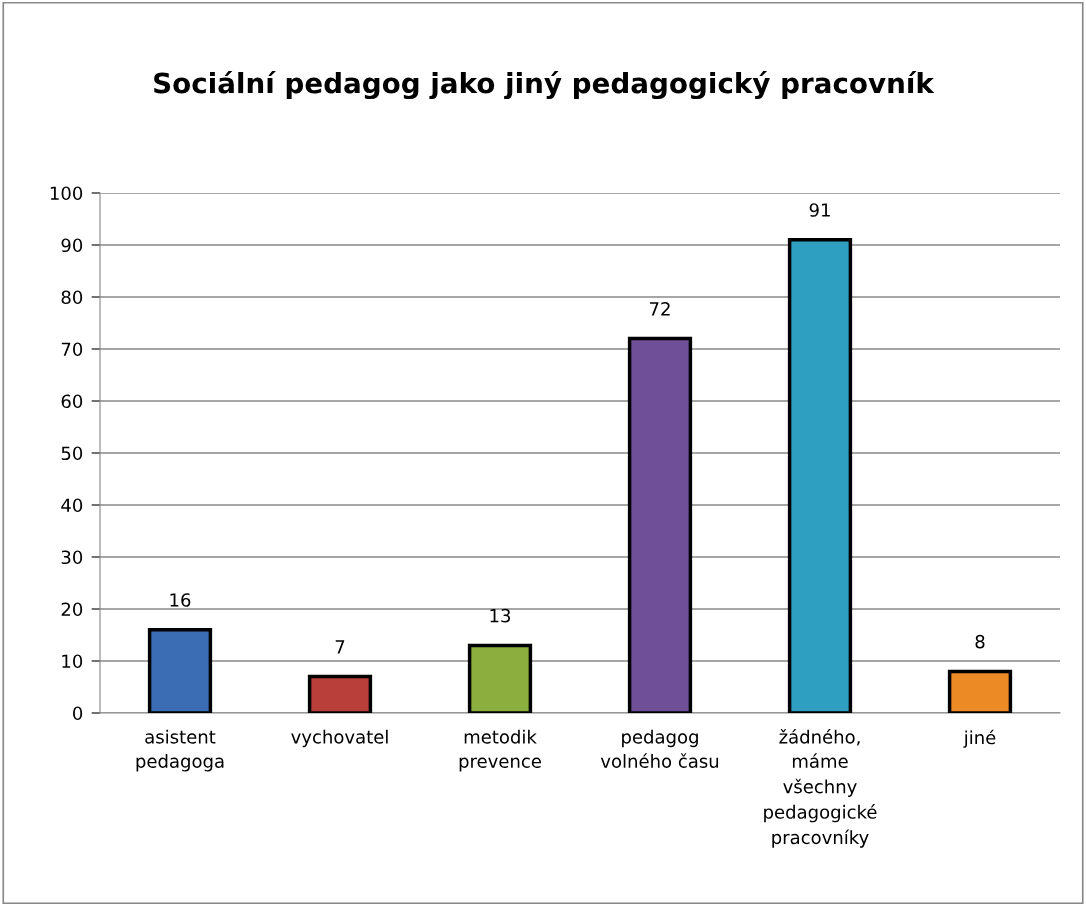  What do you see at coordinates (500, 750) in the screenshot?
I see `x-tick-label: metodik prevence` at bounding box center [500, 750].